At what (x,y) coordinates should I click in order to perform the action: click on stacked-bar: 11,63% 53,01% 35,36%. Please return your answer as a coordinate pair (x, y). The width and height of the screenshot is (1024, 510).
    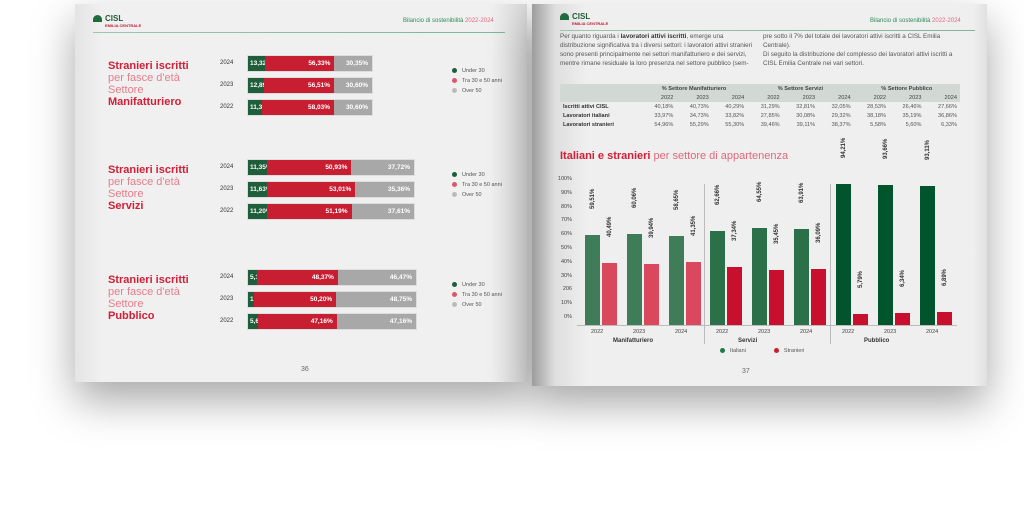
    Looking at the image, I should click on (331, 189).